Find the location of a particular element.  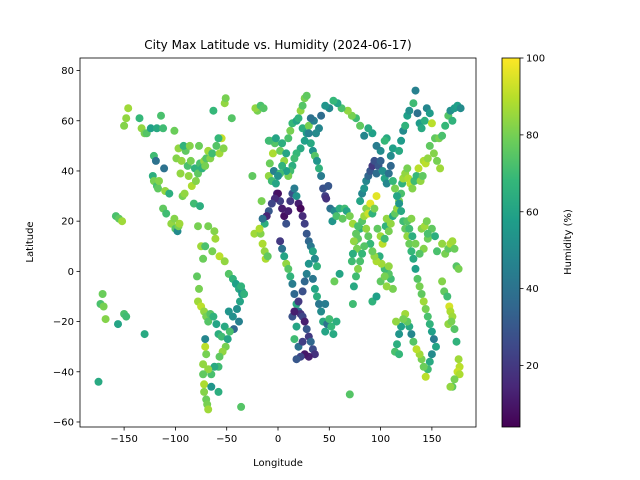

colorbar-tick-label: 60 is located at coordinates (532, 212).